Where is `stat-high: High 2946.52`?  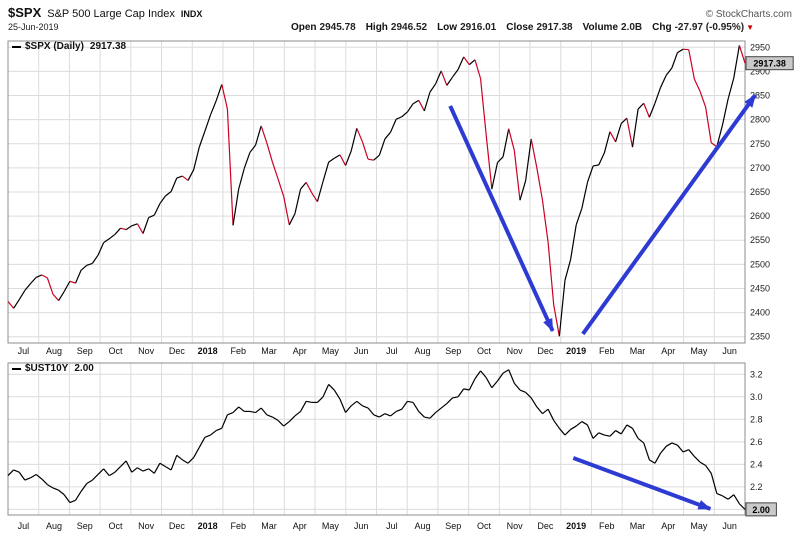 stat-high: High 2946.52 is located at coordinates (396, 27).